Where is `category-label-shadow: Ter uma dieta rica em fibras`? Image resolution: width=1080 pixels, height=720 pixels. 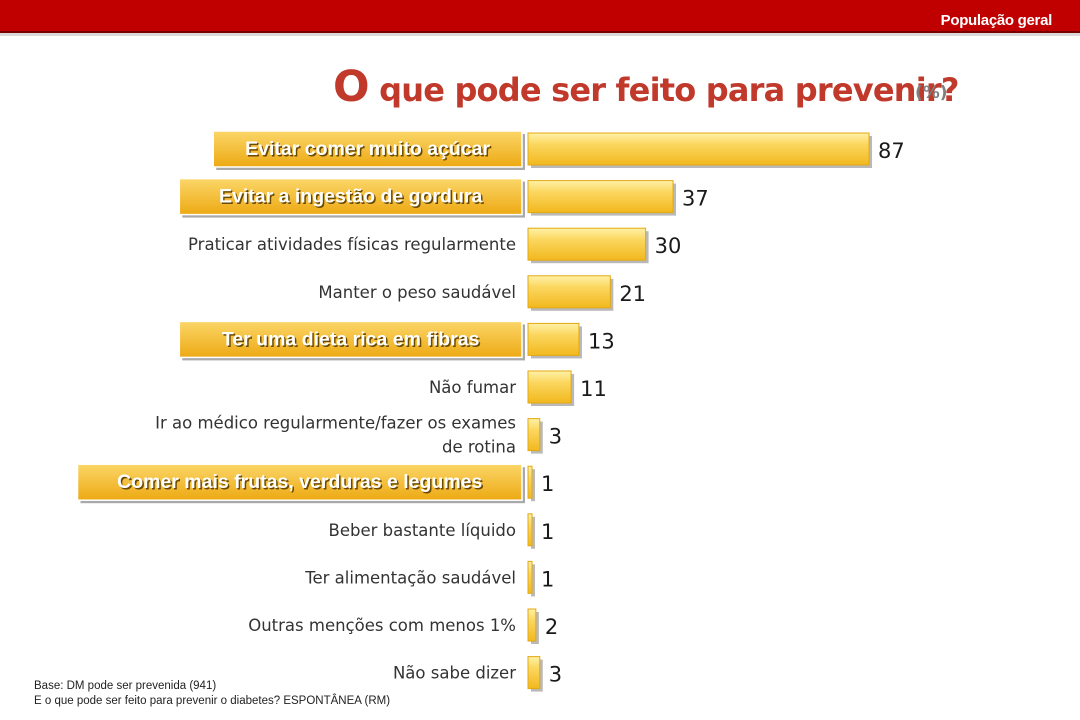 category-label-shadow: Ter uma dieta rica em fibras is located at coordinates (352, 341).